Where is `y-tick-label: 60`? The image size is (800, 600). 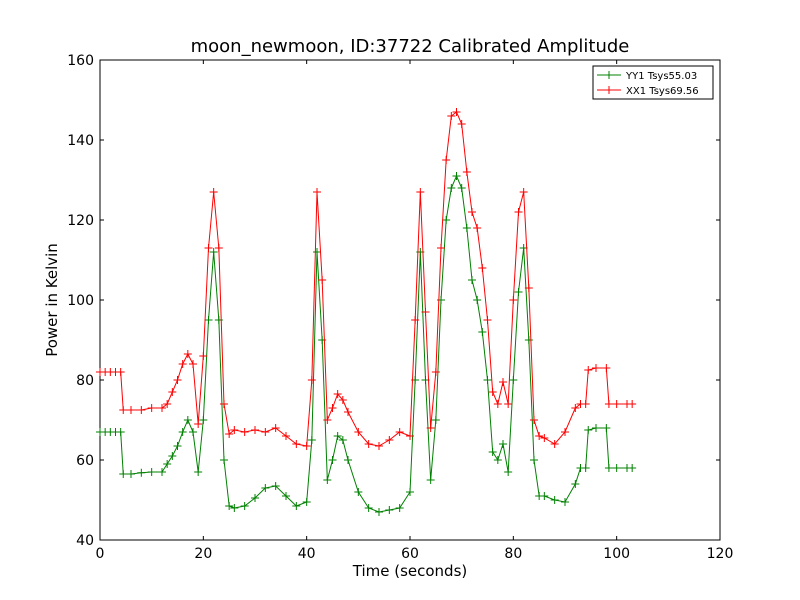 y-tick-label: 60 is located at coordinates (85, 461).